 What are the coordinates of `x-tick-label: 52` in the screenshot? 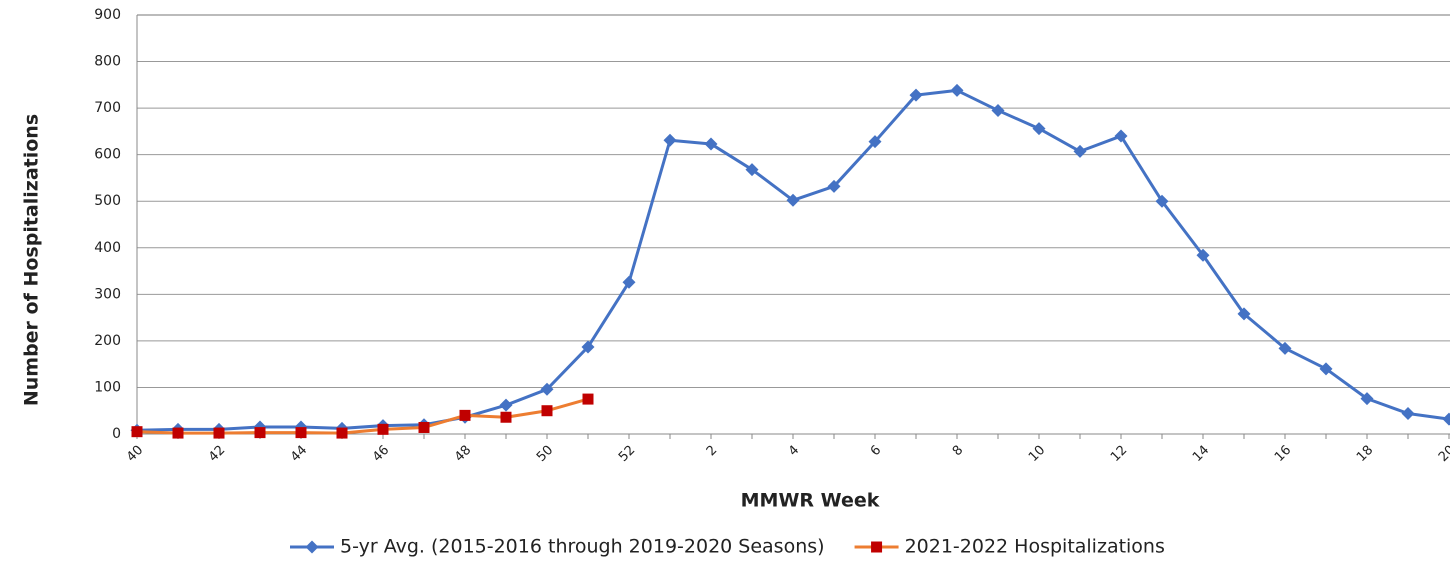 It's located at (627, 454).